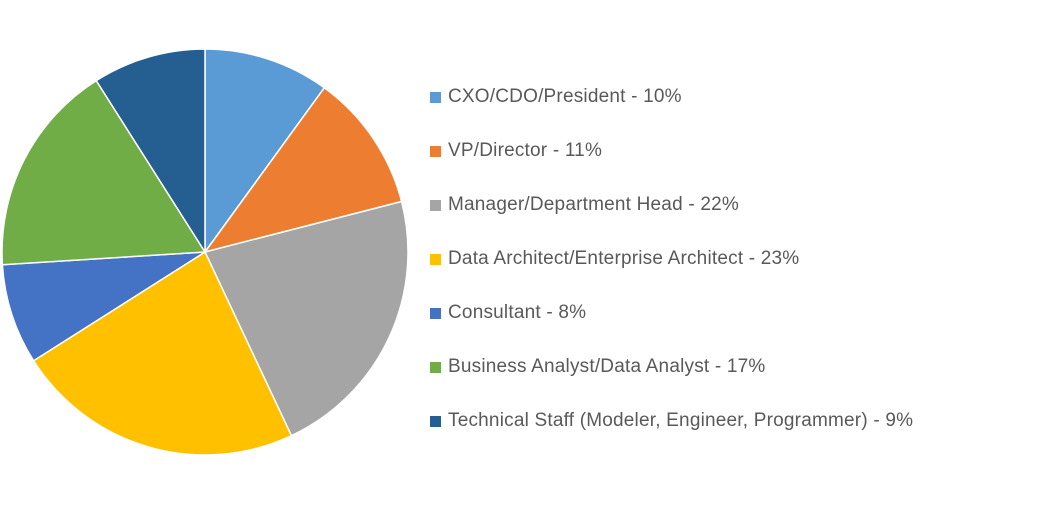 The width and height of the screenshot is (1038, 506). What do you see at coordinates (607, 366) in the screenshot?
I see `legend-label: Business Analyst/Data Analyst - 17%` at bounding box center [607, 366].